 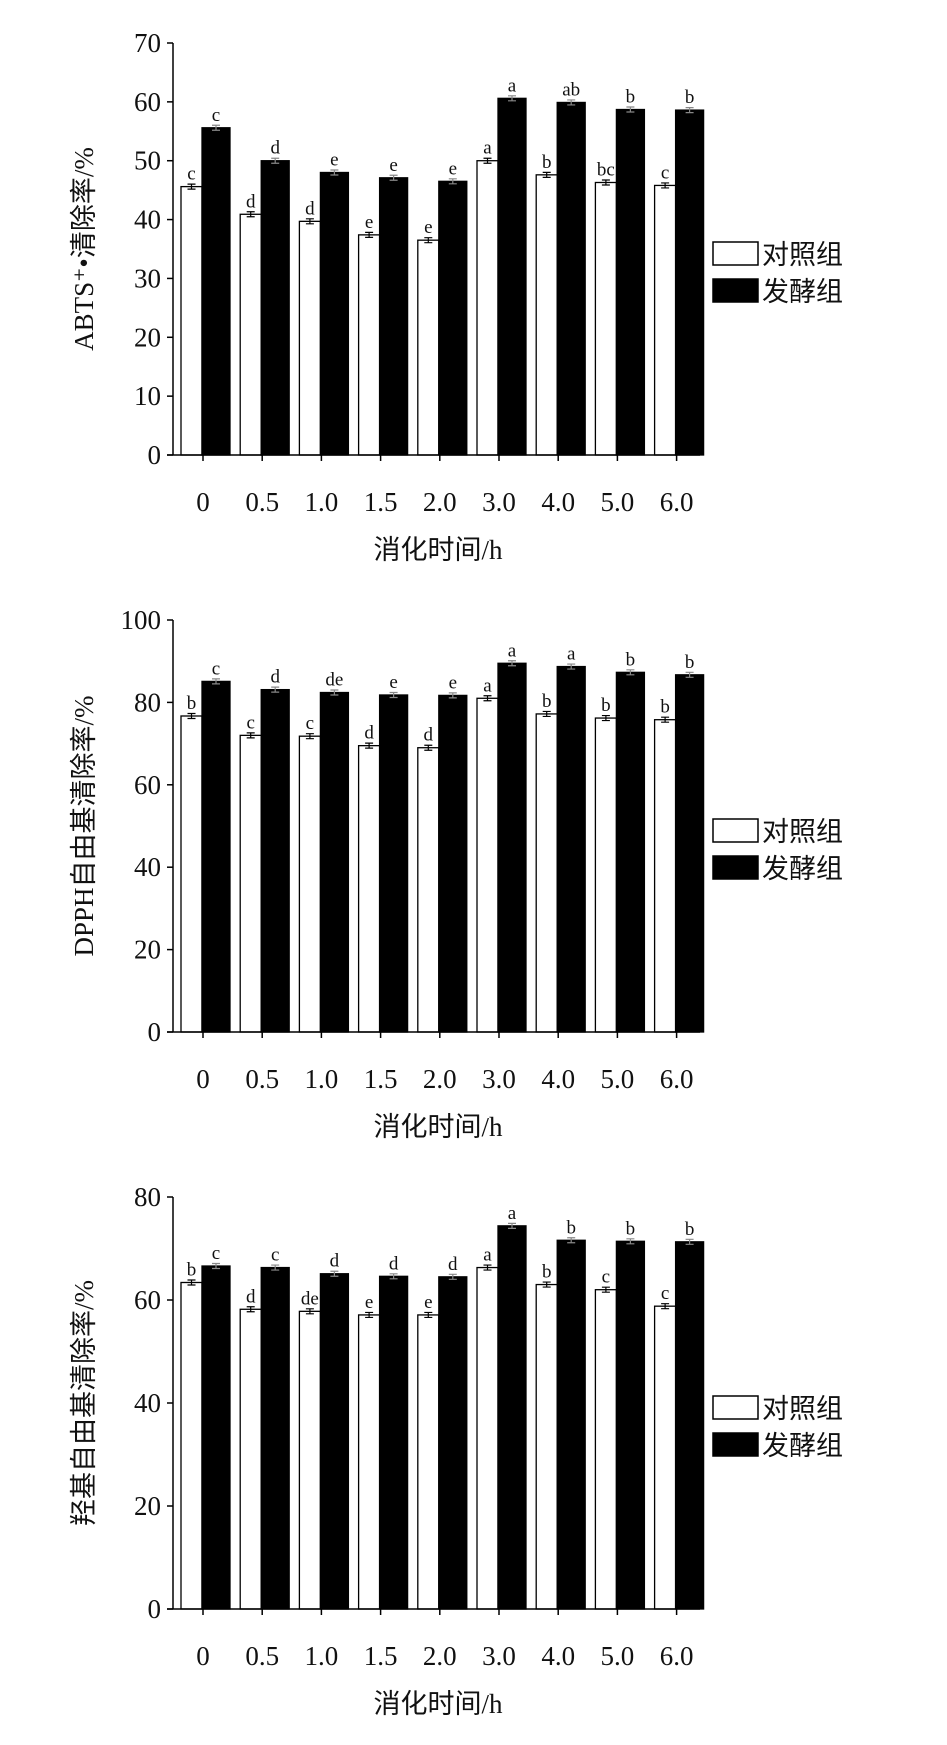 What do you see at coordinates (499, 1079) in the screenshot?
I see `x-tick-label: 3.0` at bounding box center [499, 1079].